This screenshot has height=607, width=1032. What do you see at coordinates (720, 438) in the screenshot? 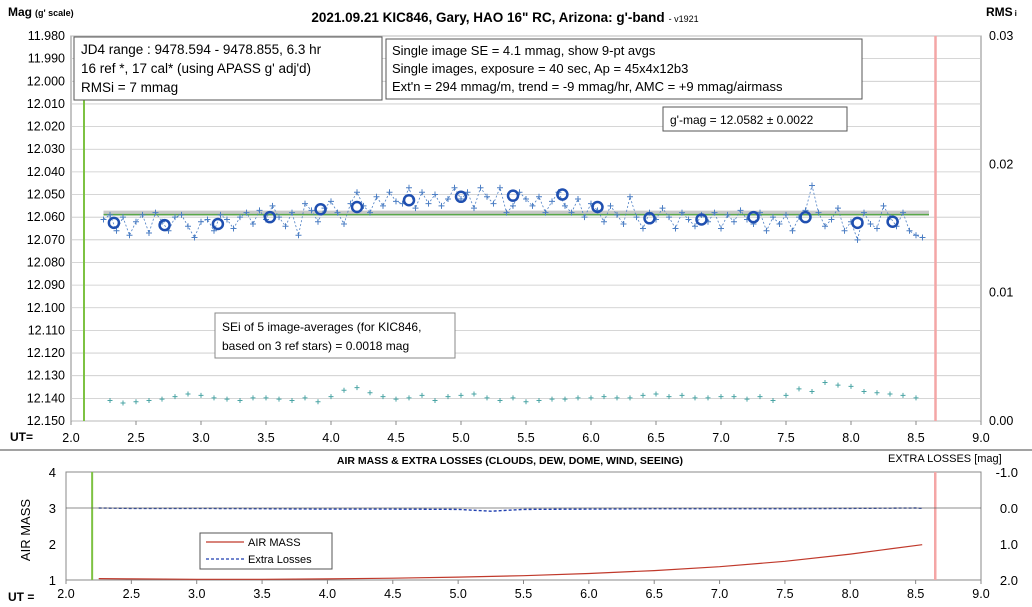
I see `main-x-tick-label: 7.0` at bounding box center [720, 438].